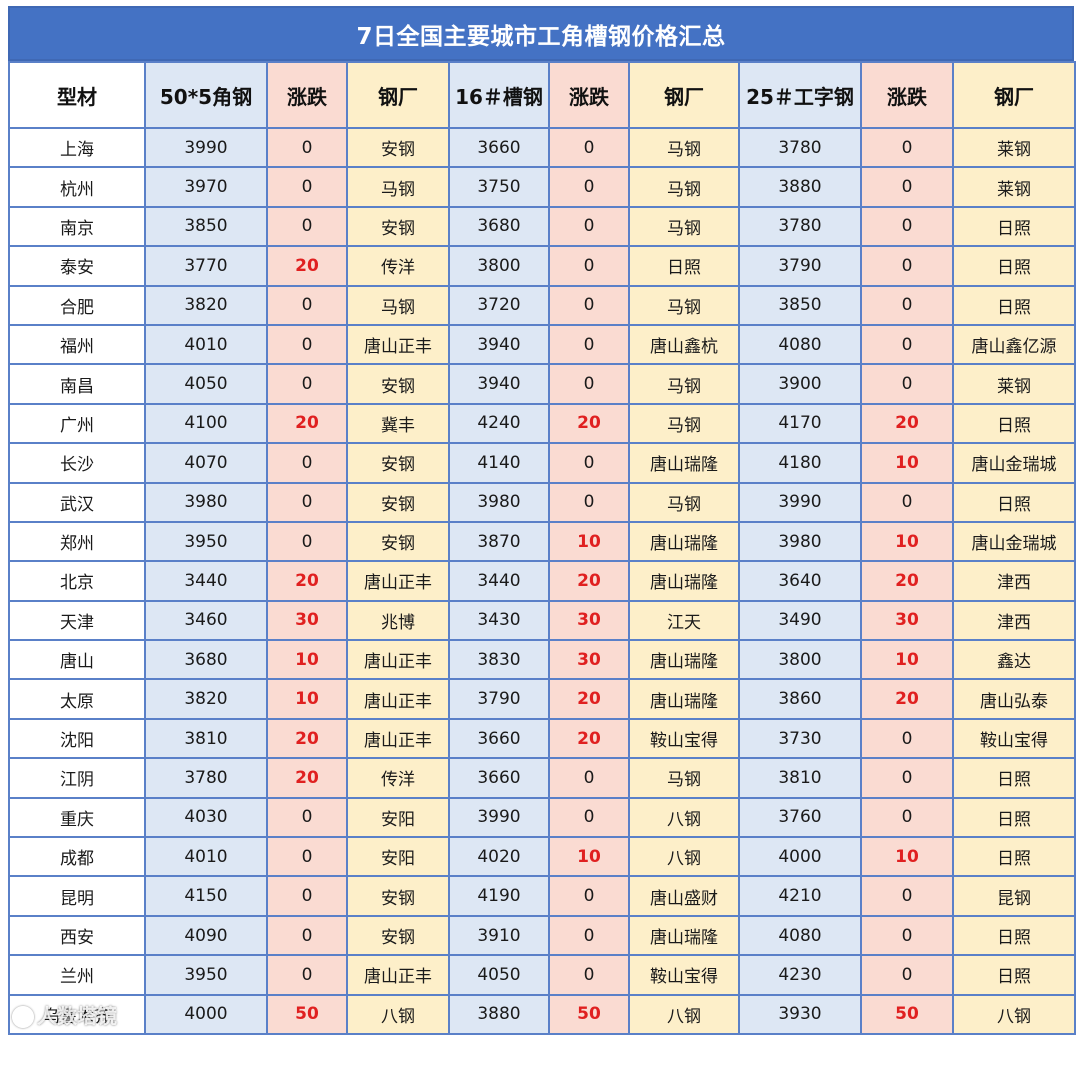 The width and height of the screenshot is (1080, 1087). Describe the element at coordinates (542, 187) in the screenshot. I see `table-row: 杭州 3970 0 马钢 3750 0 马钢 3880 0 莱钢` at that location.